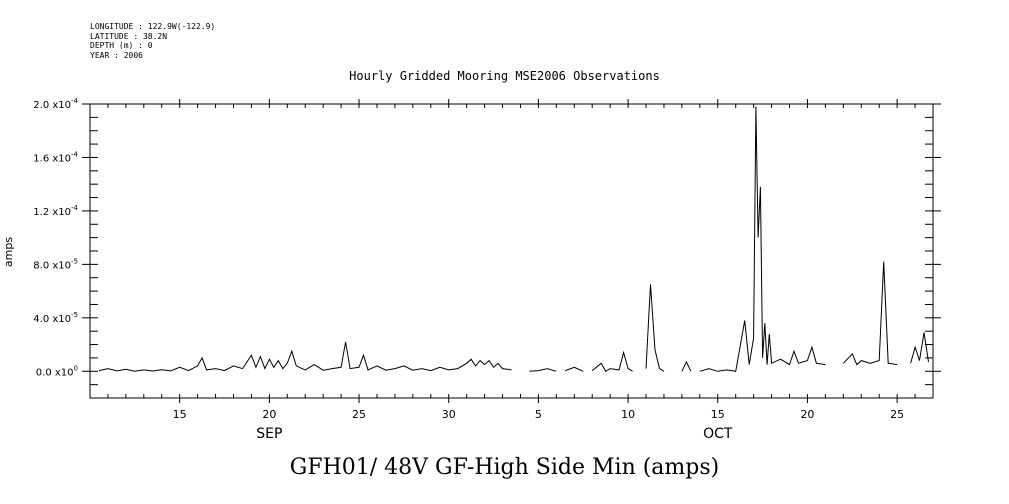 The image size is (1009, 504). Describe the element at coordinates (55, 211) in the screenshot. I see `y-tick-label: 1.2 x10⁻⁴` at that location.